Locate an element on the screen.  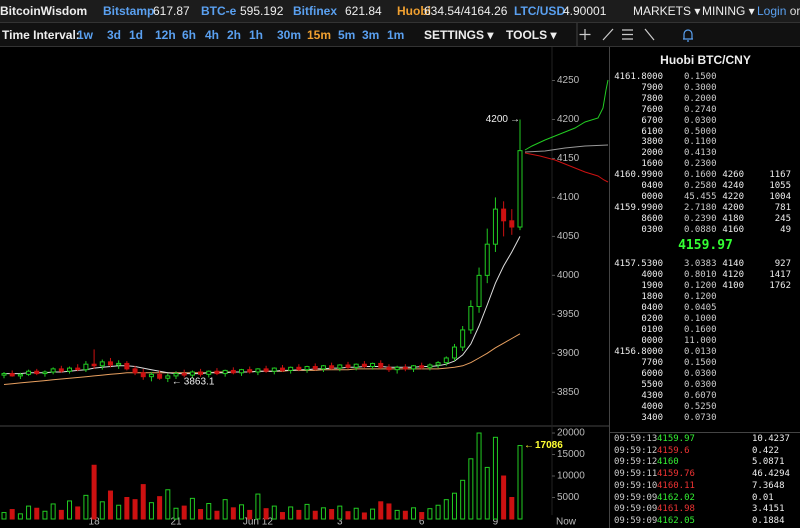
interval: 4h is located at coordinates (212, 35).